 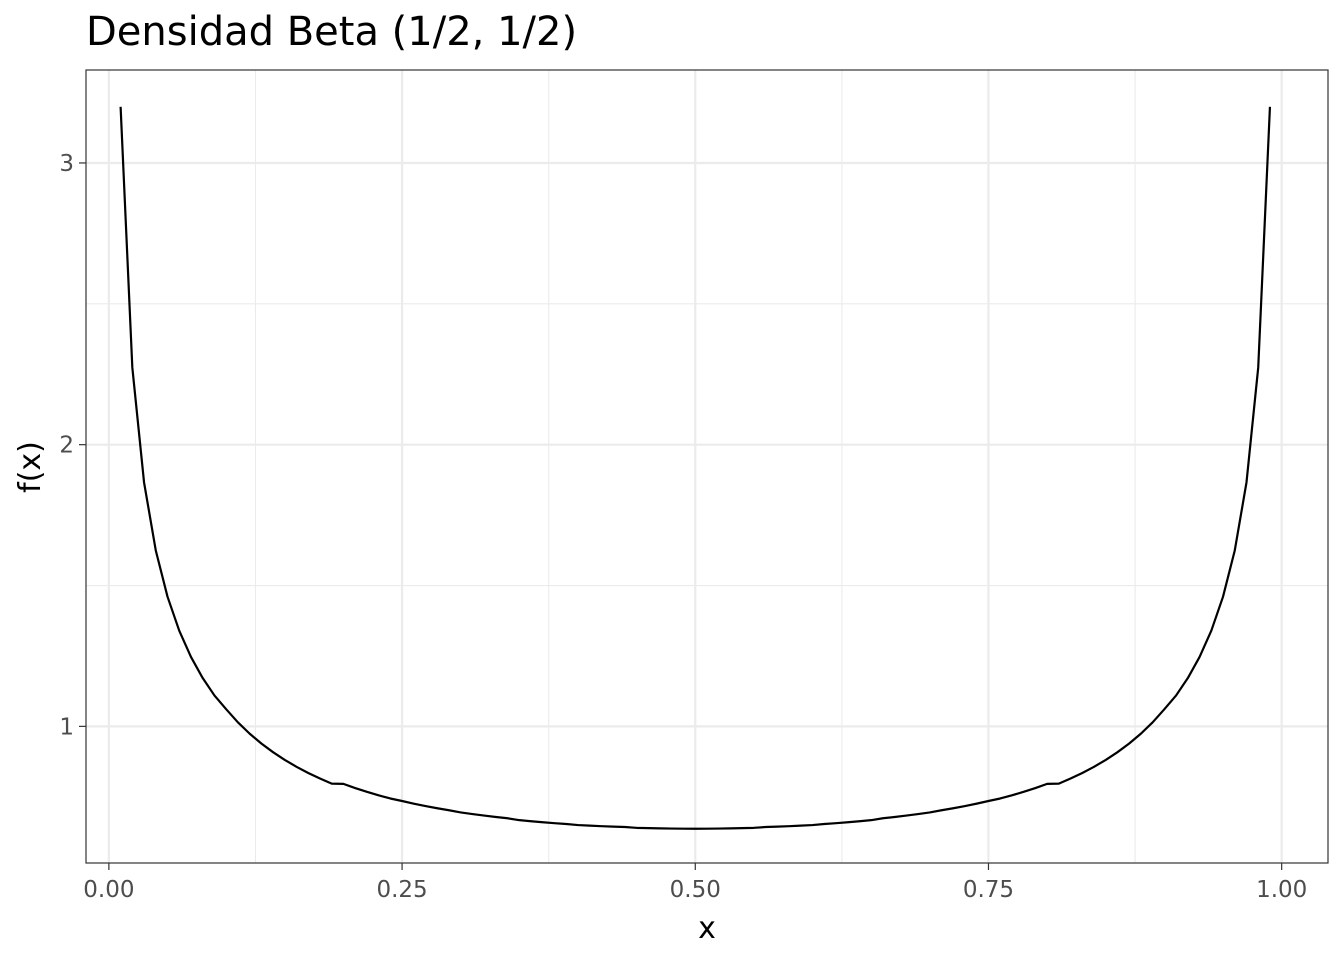 What do you see at coordinates (988, 890) in the screenshot?
I see `x-tick-label: 0.75` at bounding box center [988, 890].